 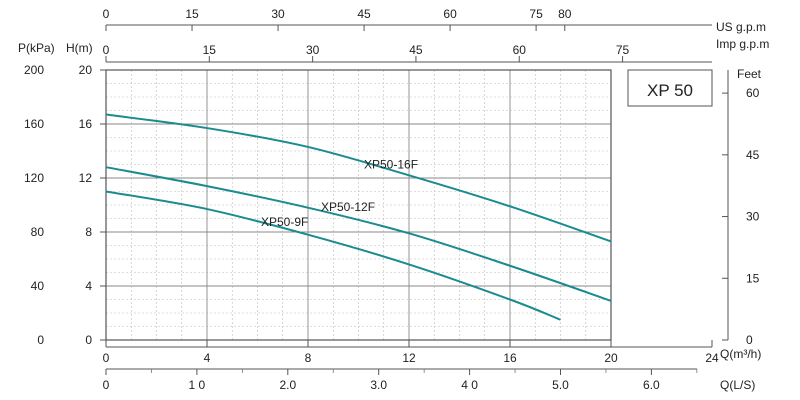 I want to click on curve-label: XP50-9F, so click(x=284, y=222).